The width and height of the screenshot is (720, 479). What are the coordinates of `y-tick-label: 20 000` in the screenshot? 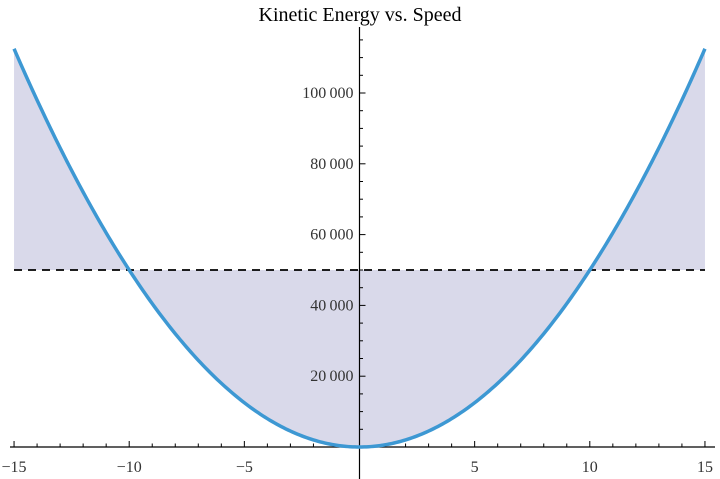 It's located at (331, 376).